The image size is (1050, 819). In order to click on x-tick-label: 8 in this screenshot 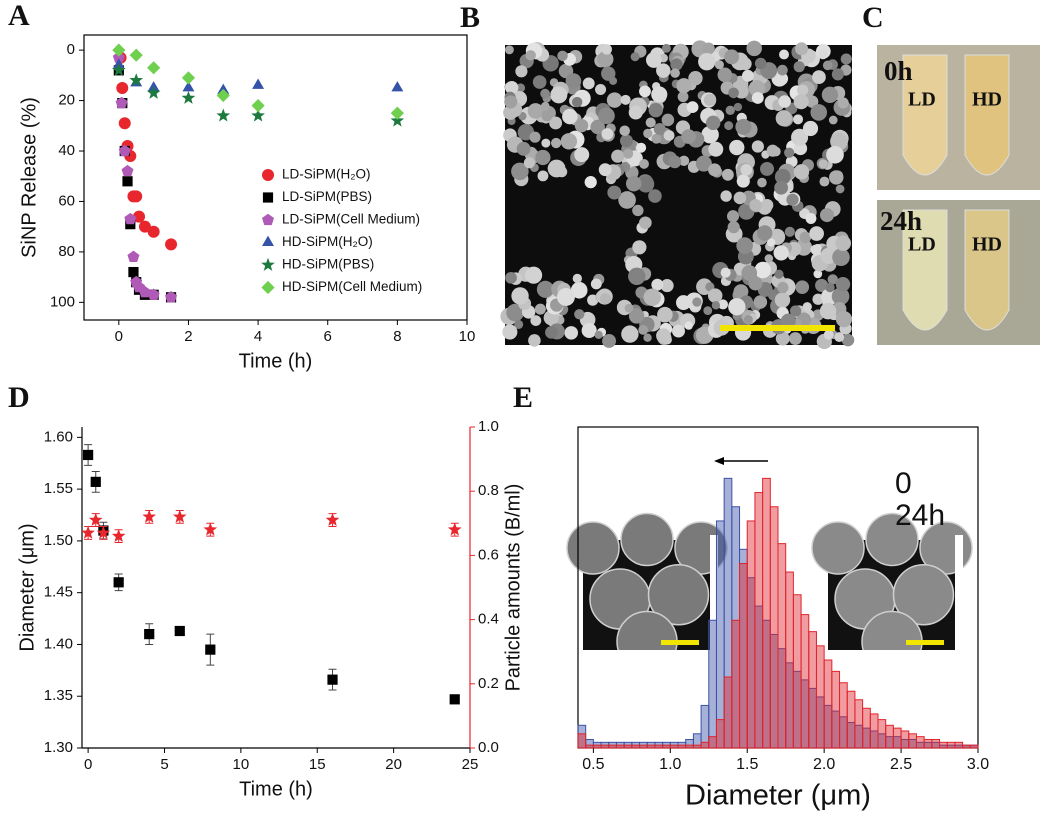, I will do `click(397, 336)`.